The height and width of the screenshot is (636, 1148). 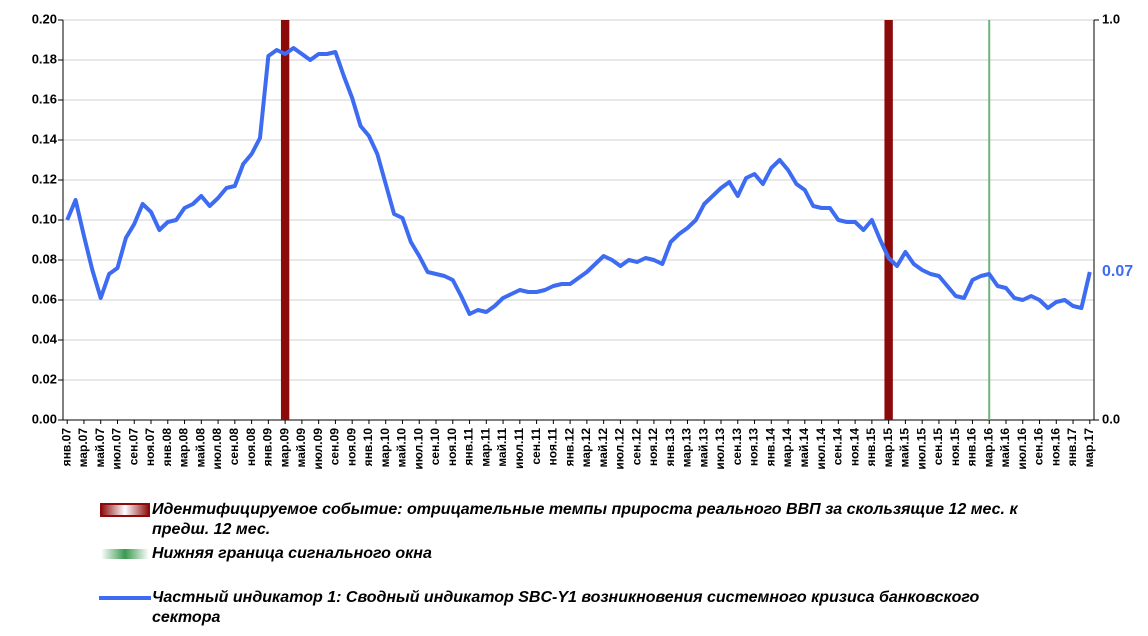 What do you see at coordinates (167, 447) in the screenshot?
I see `x-tick-label: янв.08` at bounding box center [167, 447].